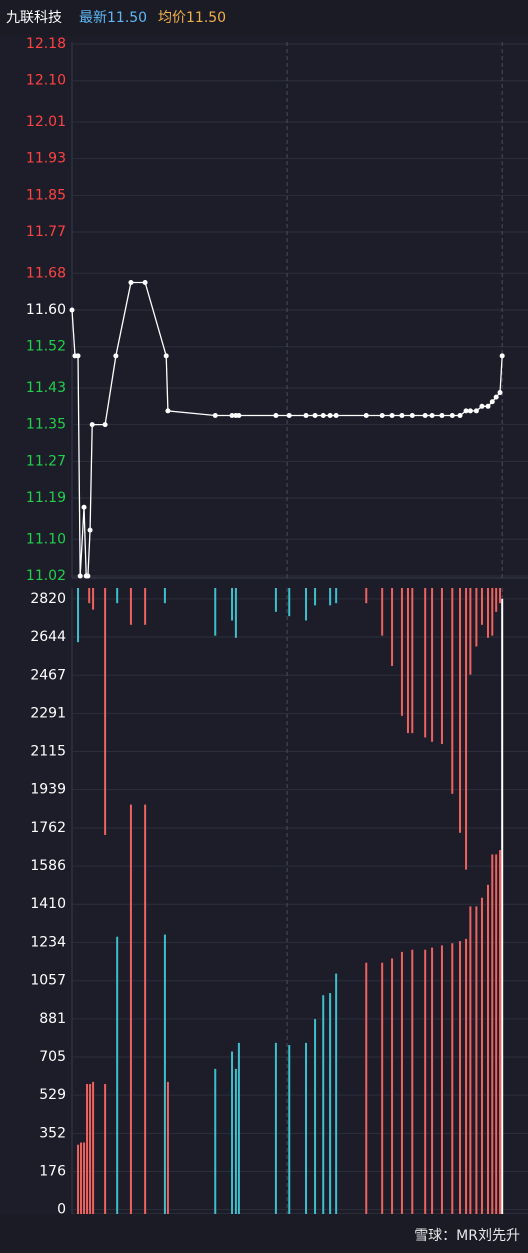 Image resolution: width=528 pixels, height=1253 pixels. What do you see at coordinates (46, 539) in the screenshot?
I see `y-tick-label: 11.10` at bounding box center [46, 539].